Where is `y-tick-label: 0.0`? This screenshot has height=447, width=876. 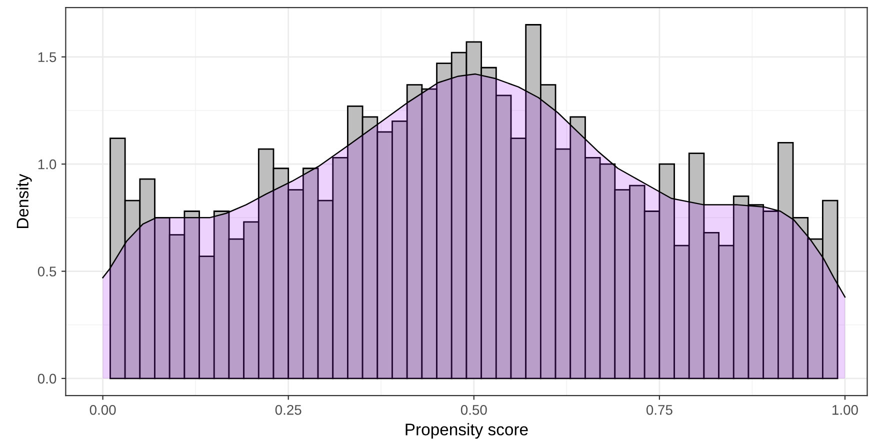 y-tick-label: 0.0 is located at coordinates (47, 379).